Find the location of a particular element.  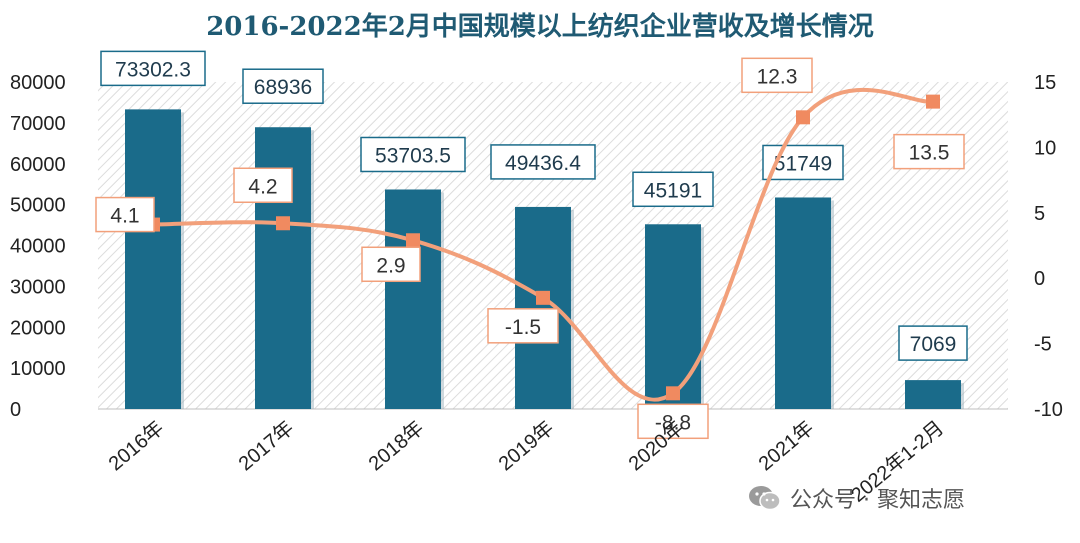

left-tick-label: 40000 is located at coordinates (38, 247).